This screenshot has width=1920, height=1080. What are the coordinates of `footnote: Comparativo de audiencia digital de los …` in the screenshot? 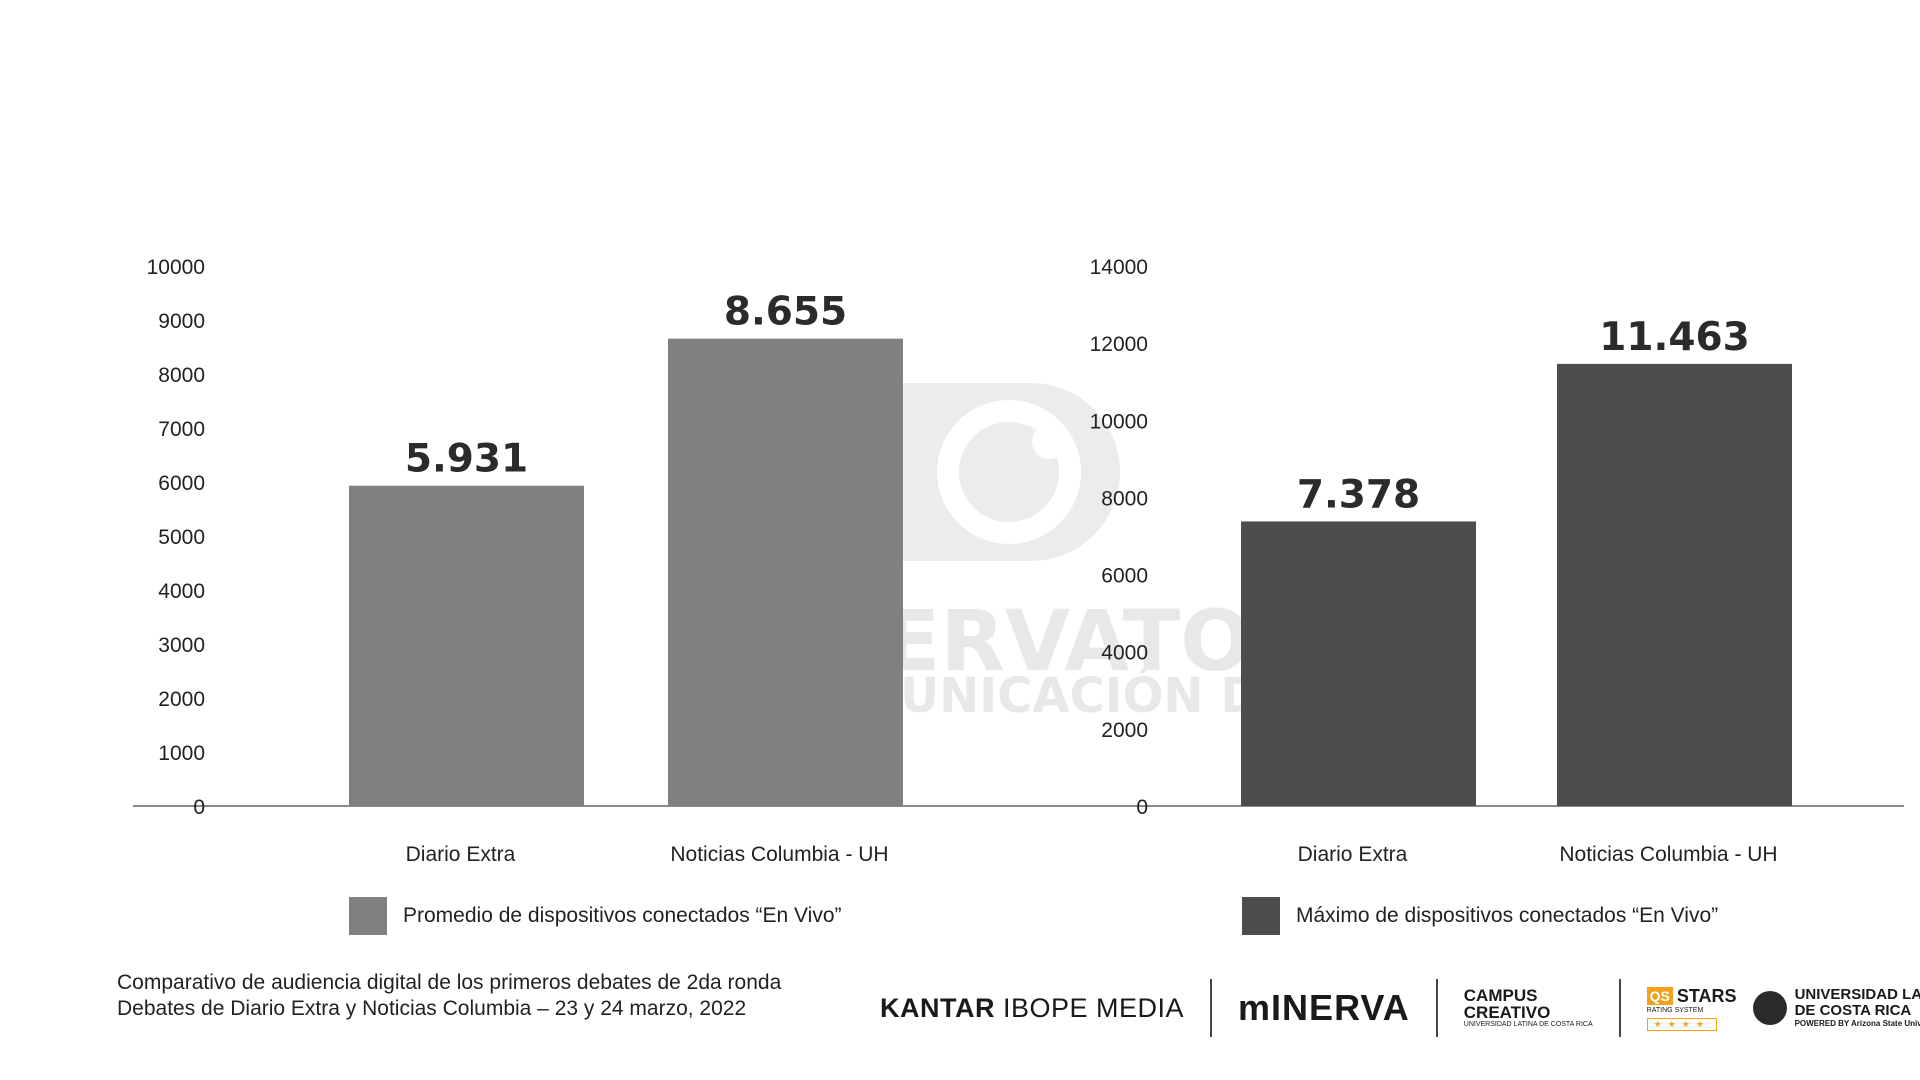 It's located at (449, 996).